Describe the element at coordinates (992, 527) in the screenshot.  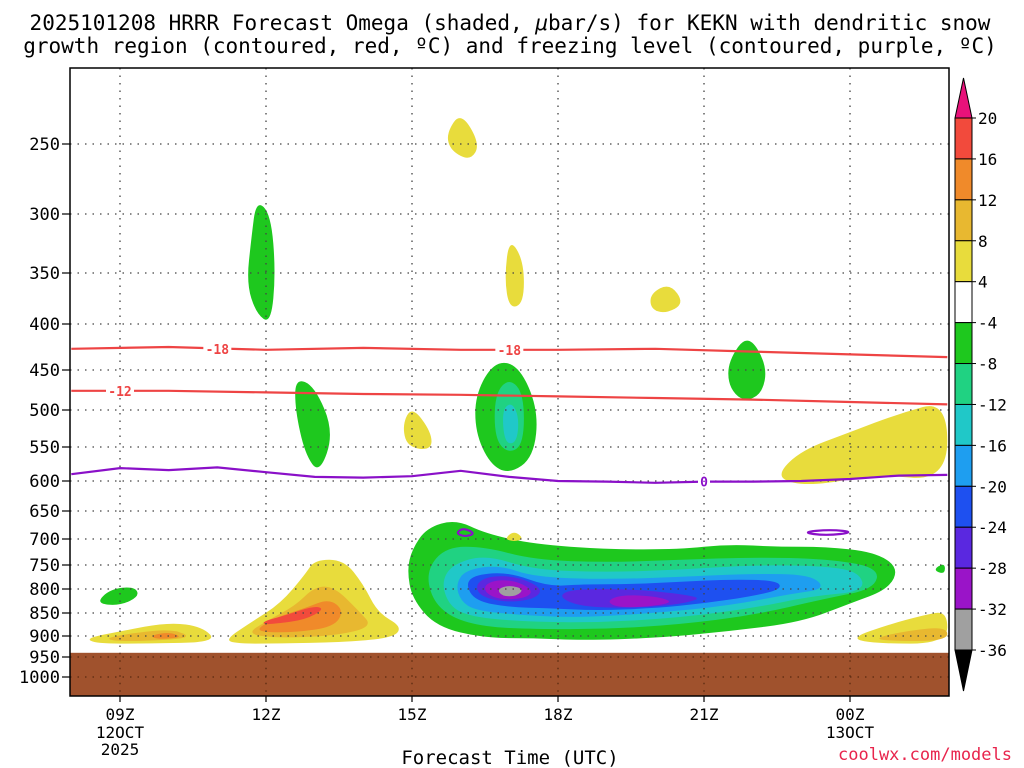
I see `colorbar-label: -24` at that location.